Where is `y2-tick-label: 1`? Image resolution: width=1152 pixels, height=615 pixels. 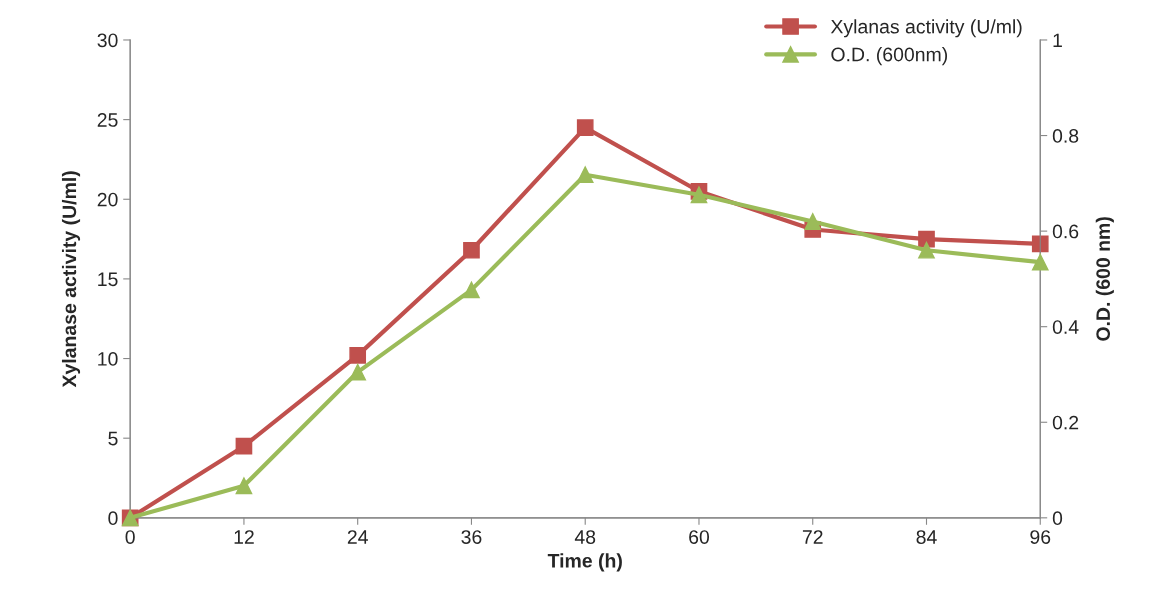 y2-tick-label: 1 is located at coordinates (1057, 40).